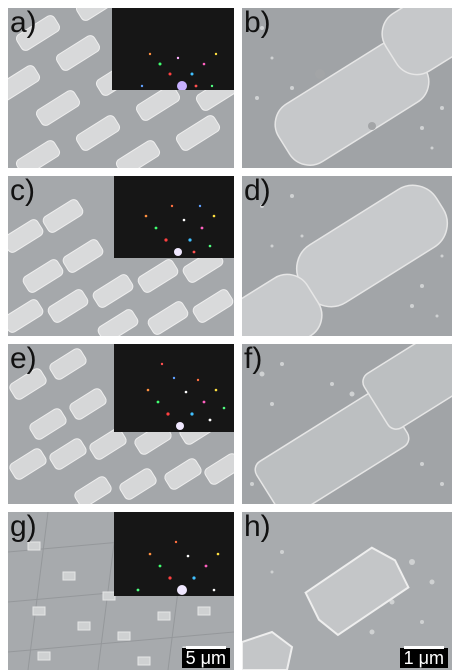 This screenshot has height=672, width=460. Describe the element at coordinates (257, 23) in the screenshot. I see `panel-label-b: b)` at that location.